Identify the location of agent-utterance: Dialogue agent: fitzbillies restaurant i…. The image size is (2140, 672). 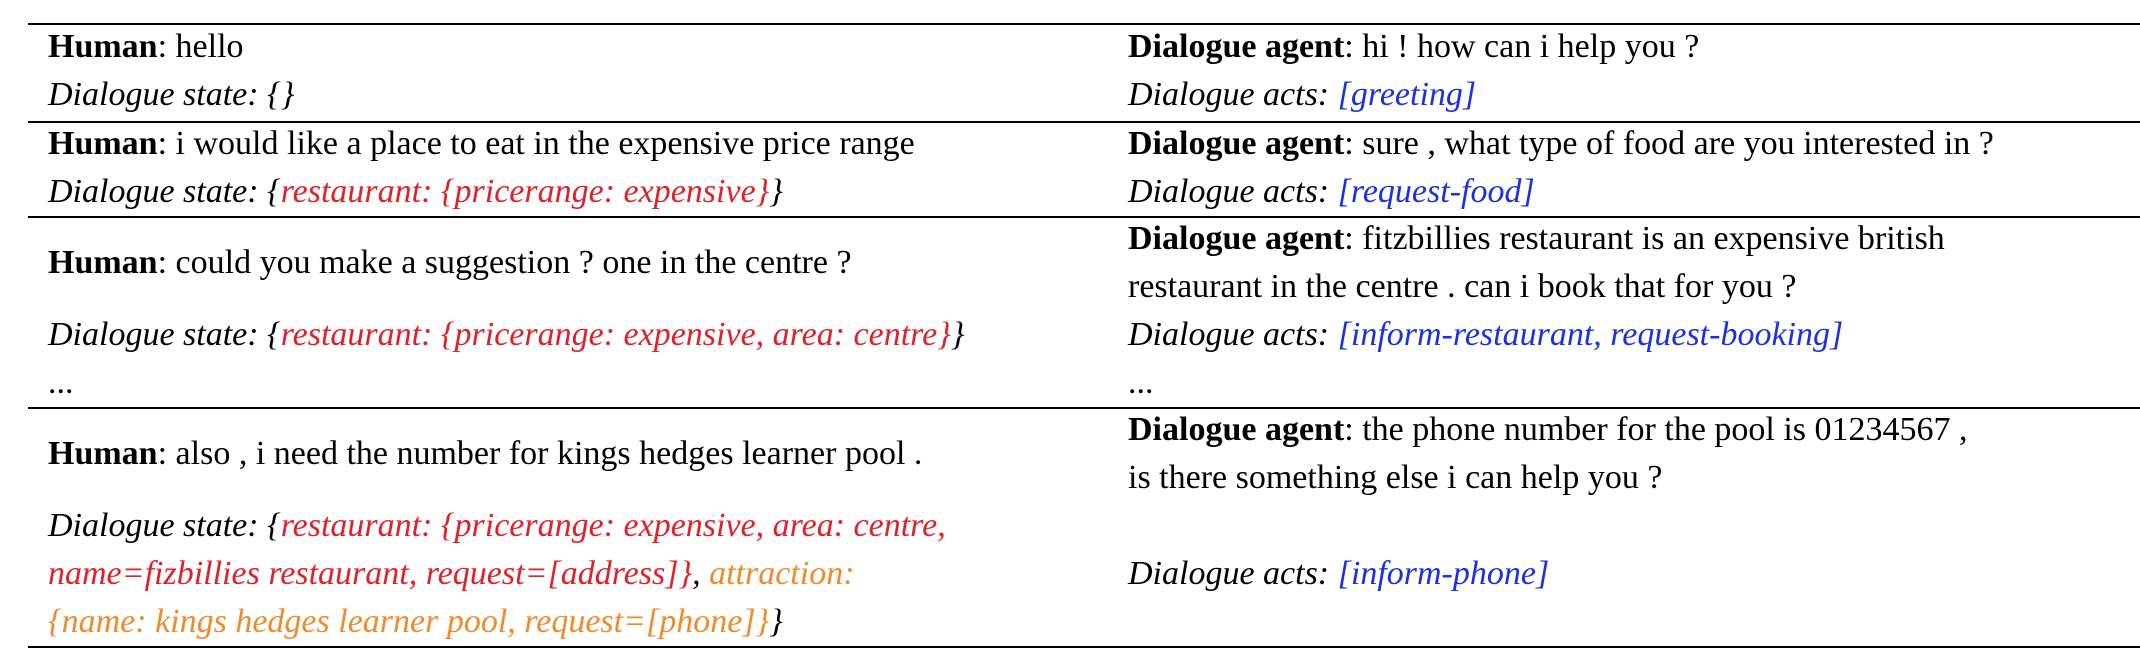
(1536, 238).